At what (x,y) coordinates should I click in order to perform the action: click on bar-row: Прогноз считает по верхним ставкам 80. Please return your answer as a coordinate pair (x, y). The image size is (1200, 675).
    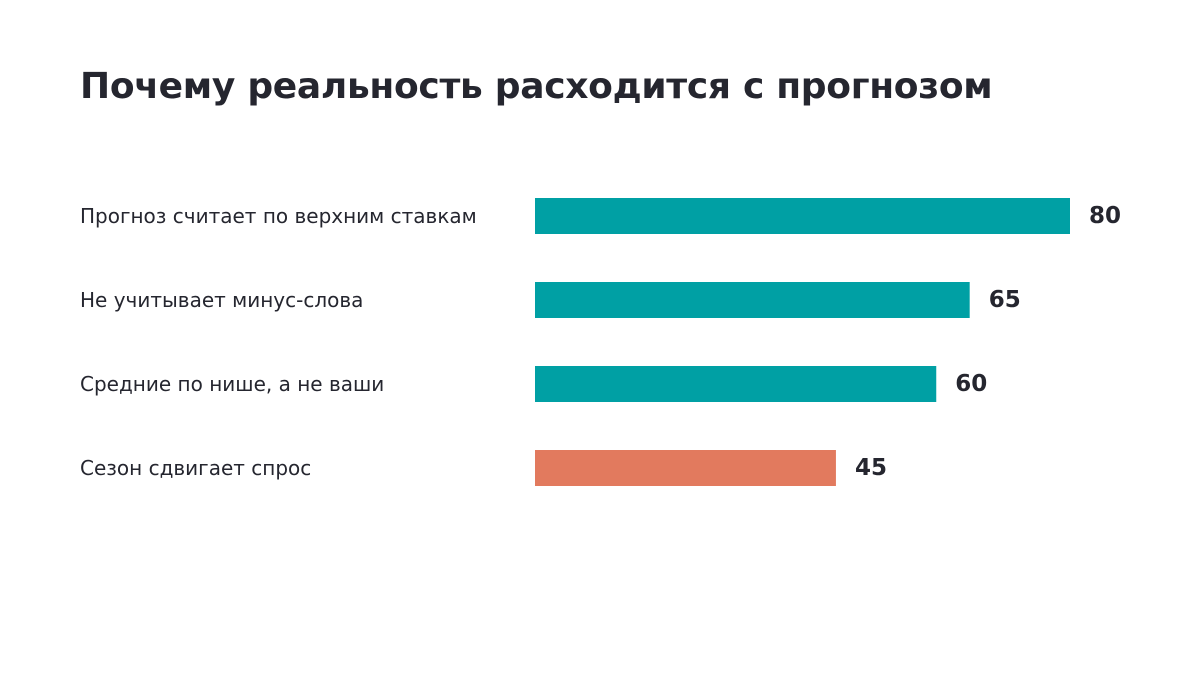
    Looking at the image, I should click on (600, 216).